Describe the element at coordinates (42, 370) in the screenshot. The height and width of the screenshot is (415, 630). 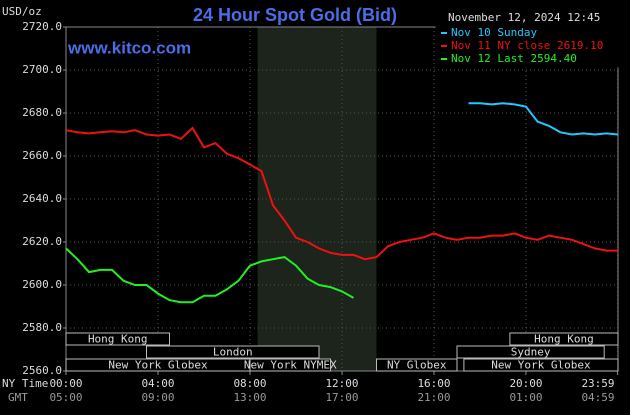
I see `y-tick-label: 2560.0` at that location.